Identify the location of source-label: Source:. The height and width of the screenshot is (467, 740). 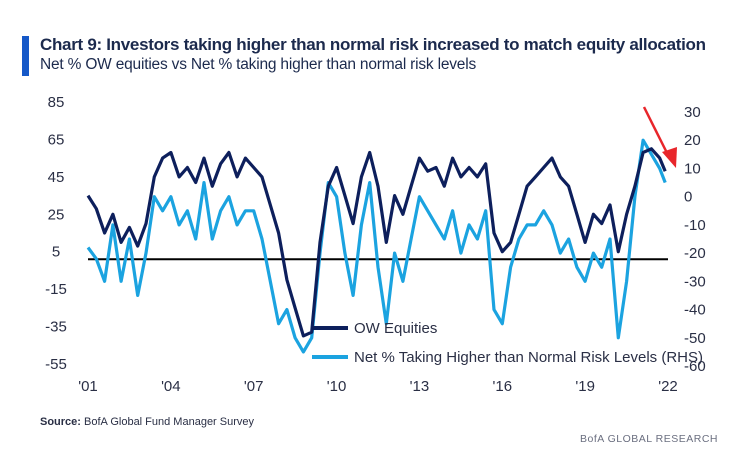
(60, 422).